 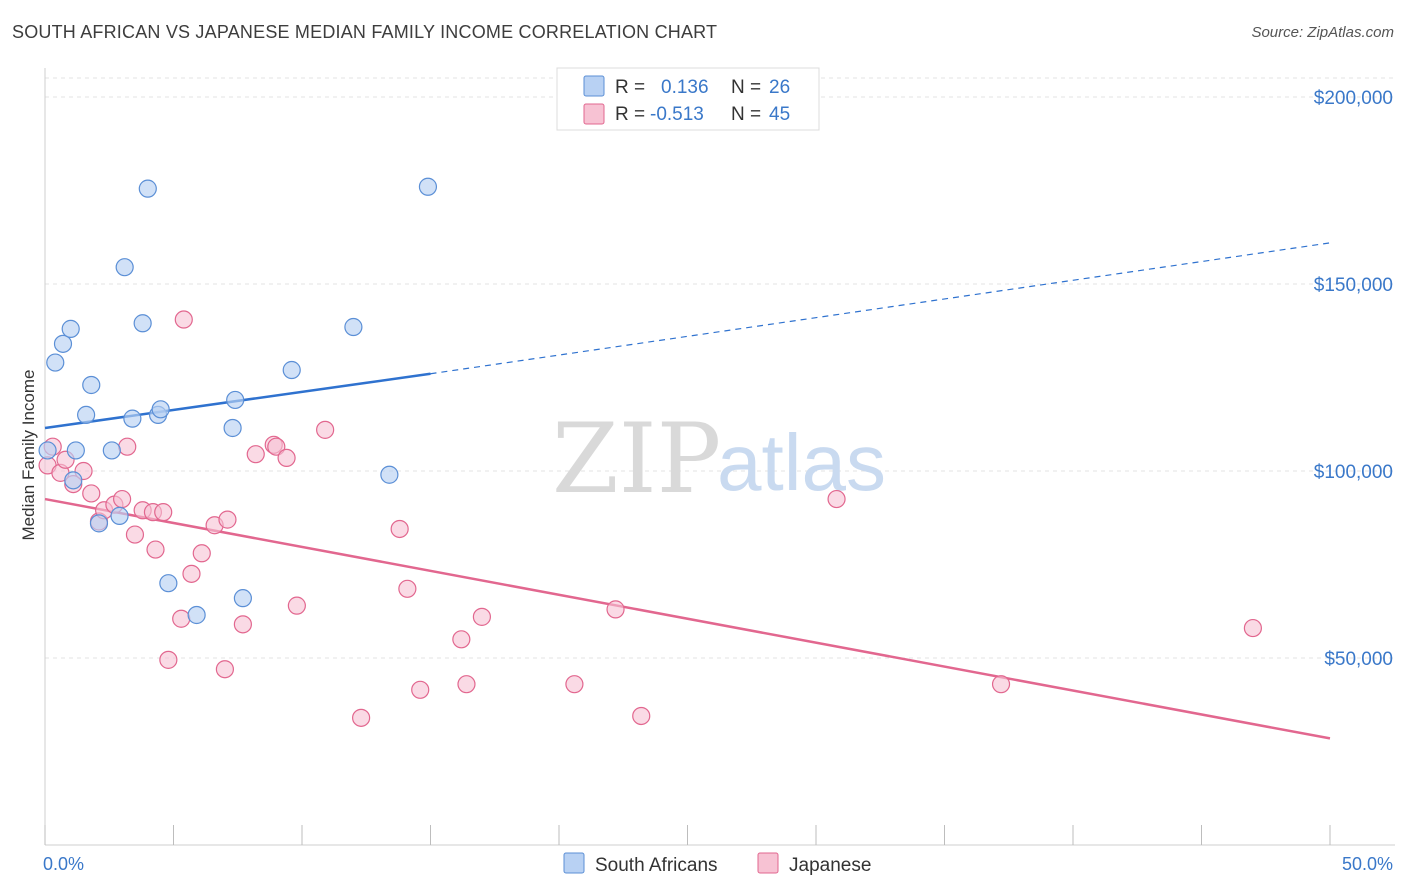 What do you see at coordinates (28, 454) in the screenshot?
I see `y-axis-label: Median Family Income` at bounding box center [28, 454].